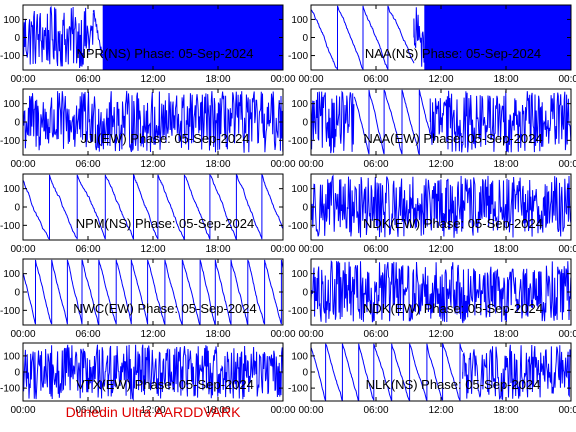 This screenshot has width=576, height=432. What do you see at coordinates (165, 384) in the screenshot?
I see `panel-title: VTX(EW) Phase: 05-Sep-2024` at bounding box center [165, 384].